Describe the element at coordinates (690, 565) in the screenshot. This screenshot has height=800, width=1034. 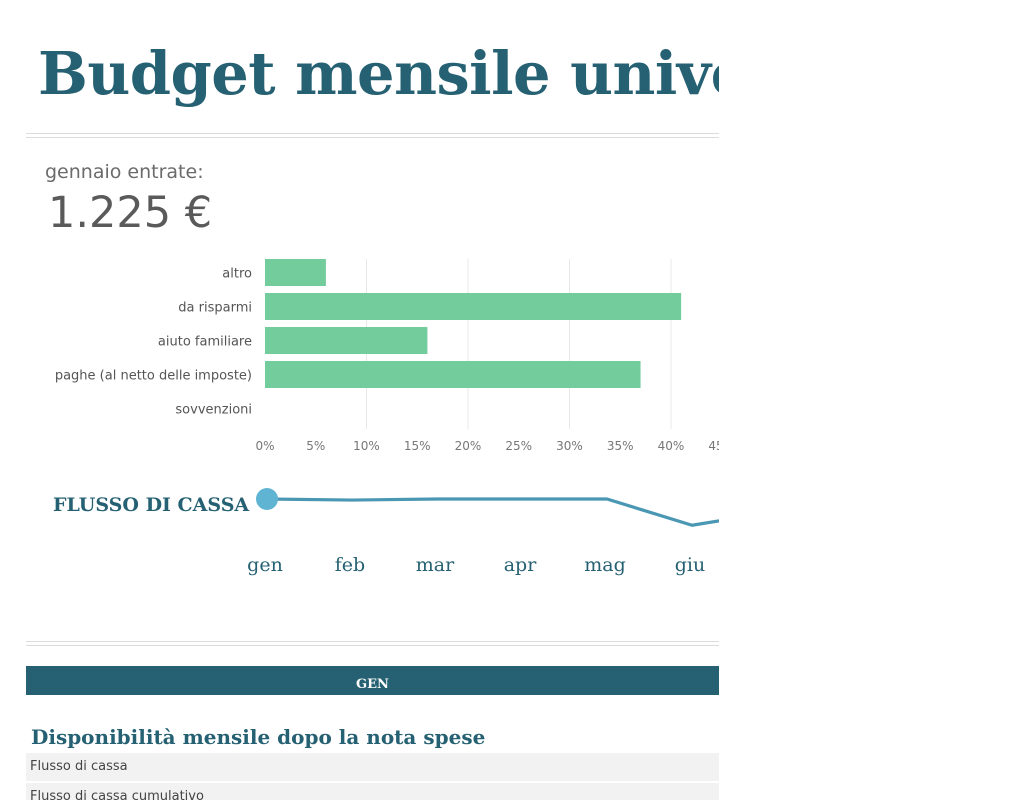
I see `month-label: giu` at that location.